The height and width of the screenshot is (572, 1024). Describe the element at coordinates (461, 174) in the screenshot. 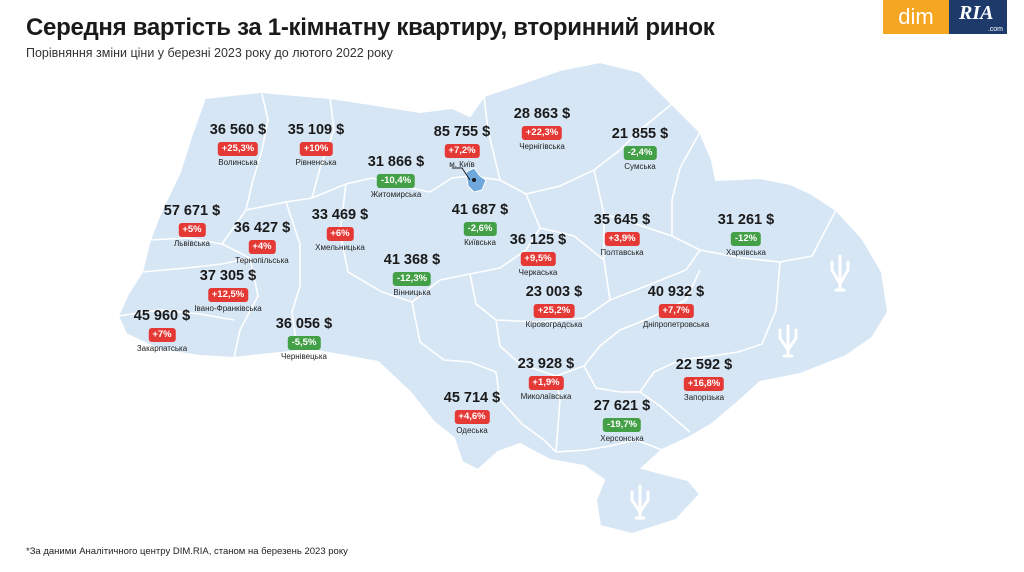

I see `kyiv-leader-line` at that location.